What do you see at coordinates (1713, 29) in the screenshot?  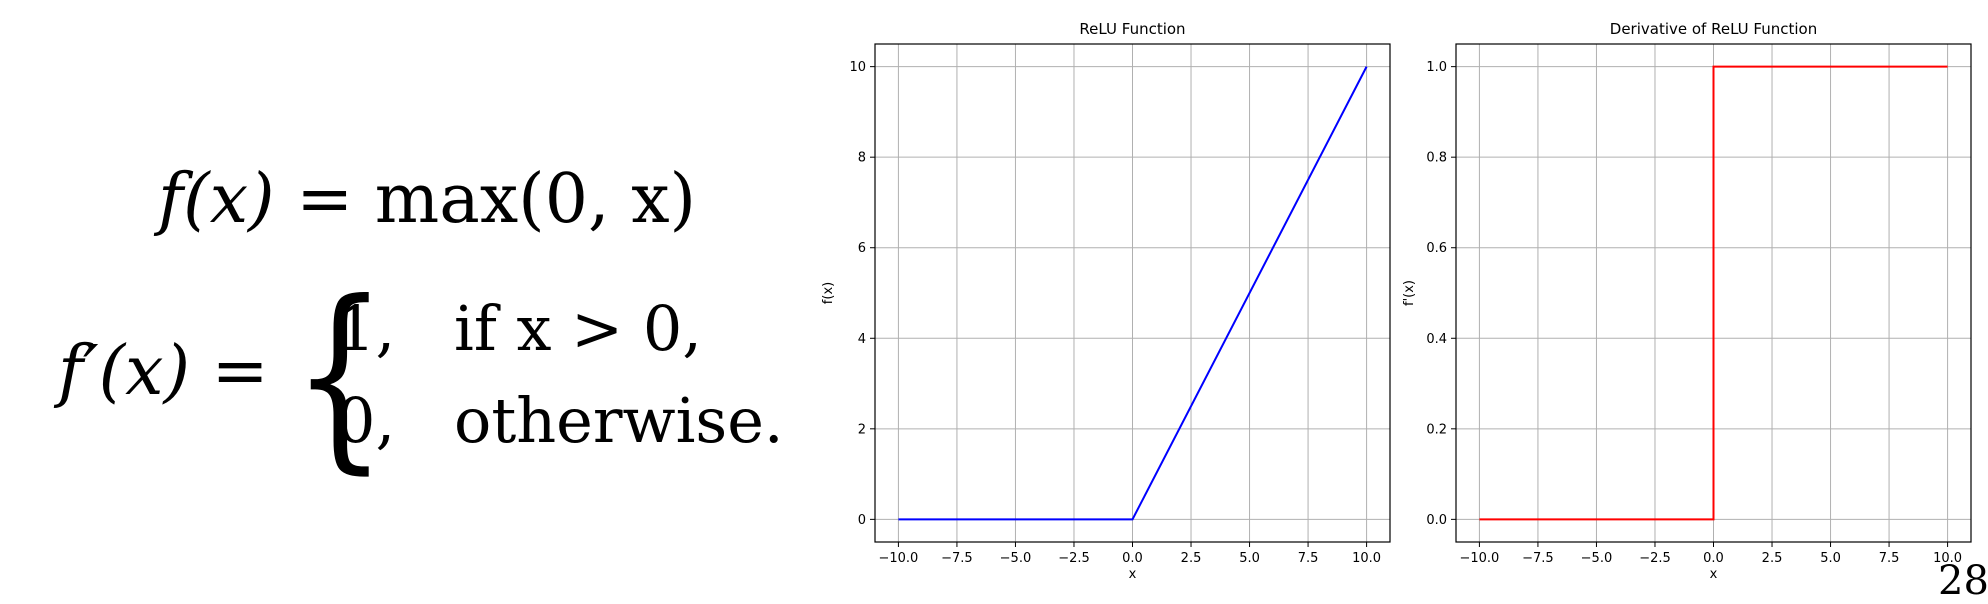 I see `chart-title: Derivative of ReLU Function` at bounding box center [1713, 29].